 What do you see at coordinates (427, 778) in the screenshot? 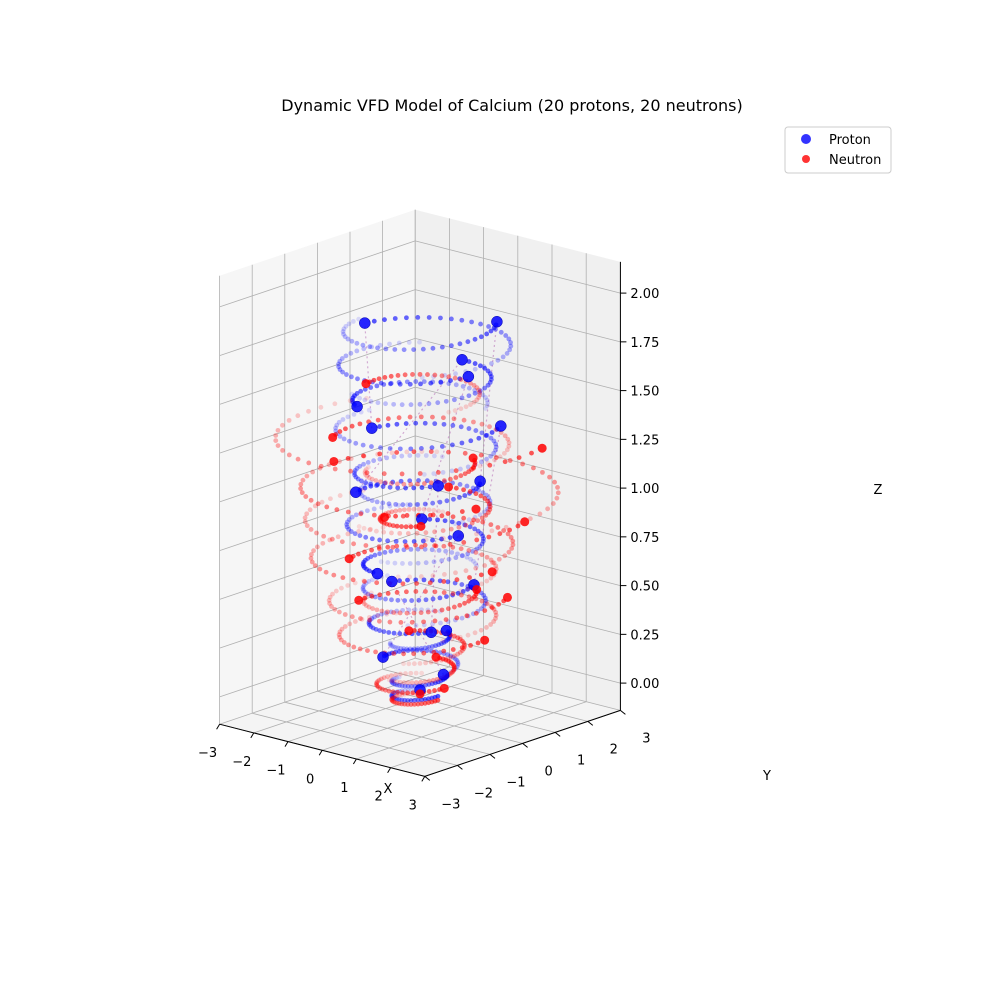
I see `y-tick-mark` at bounding box center [427, 778].